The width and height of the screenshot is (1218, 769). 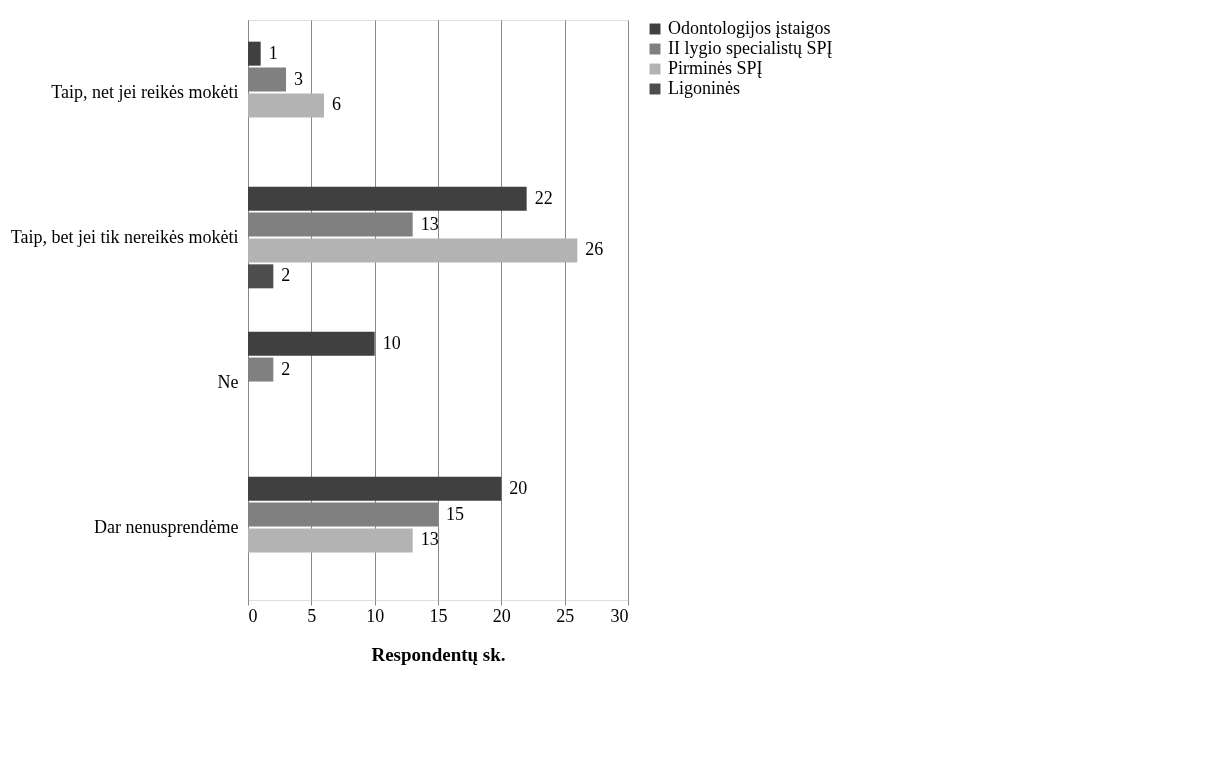 I want to click on data-label: 1, so click(x=273, y=52).